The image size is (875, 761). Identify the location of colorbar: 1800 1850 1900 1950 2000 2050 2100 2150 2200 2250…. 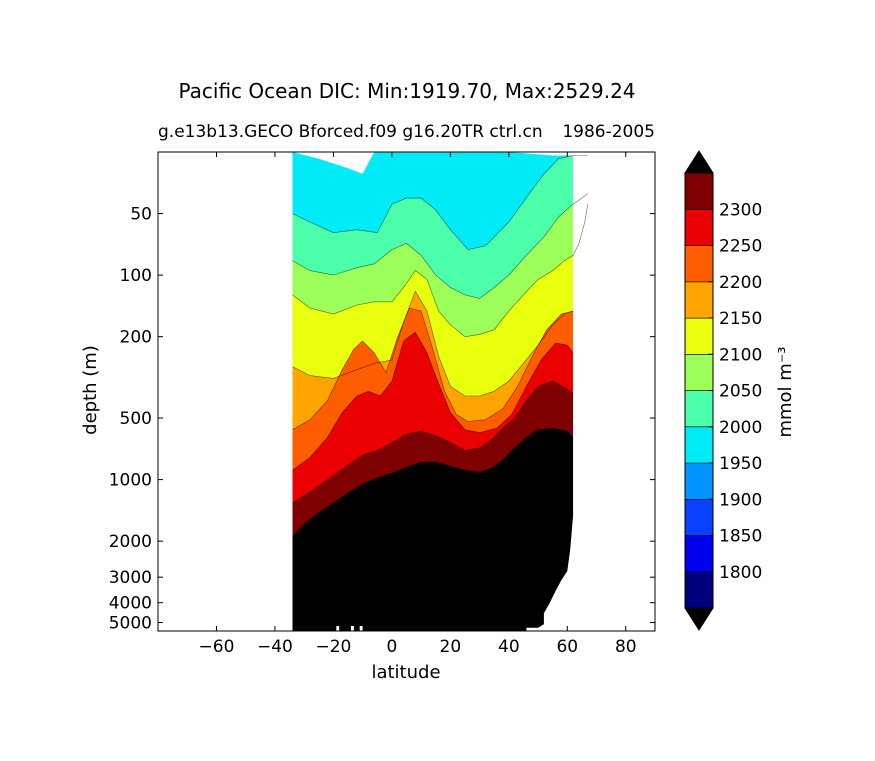
(723, 390).